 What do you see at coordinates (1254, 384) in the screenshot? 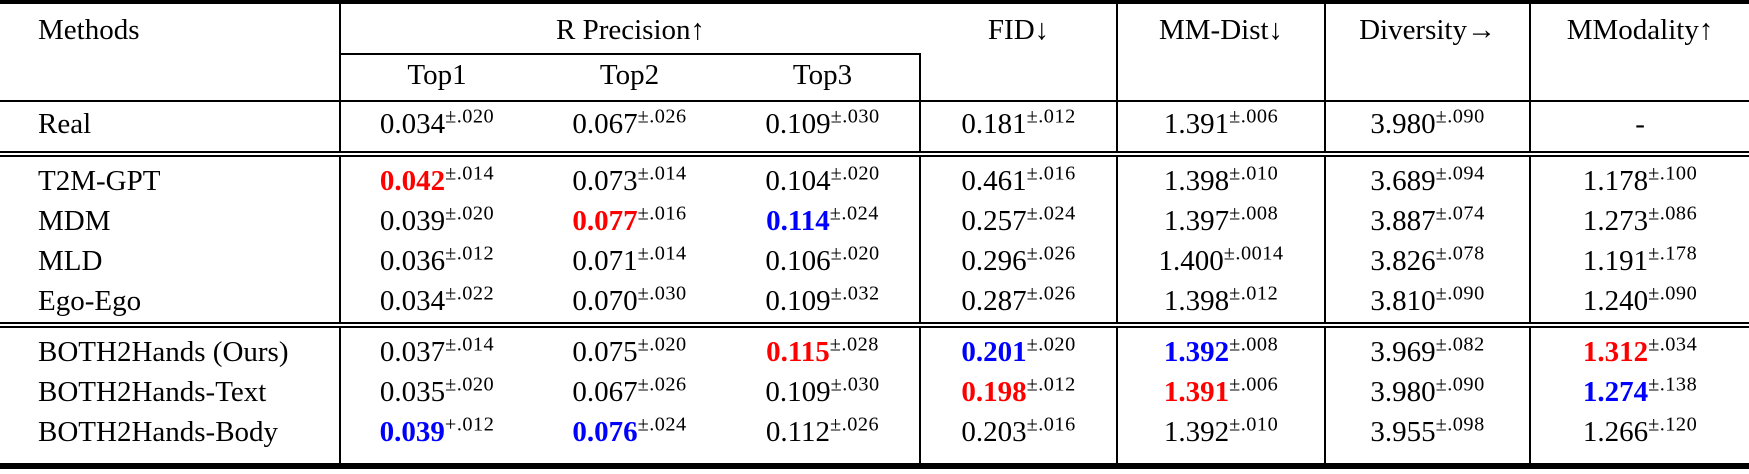
I see `metric-error: ±.006` at bounding box center [1254, 384].